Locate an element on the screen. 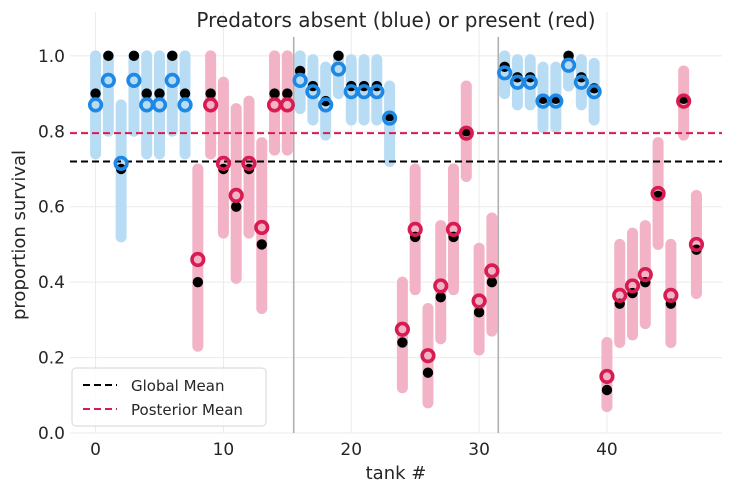 The image size is (731, 496). y-tick-label-0: 0.0 is located at coordinates (51, 434).